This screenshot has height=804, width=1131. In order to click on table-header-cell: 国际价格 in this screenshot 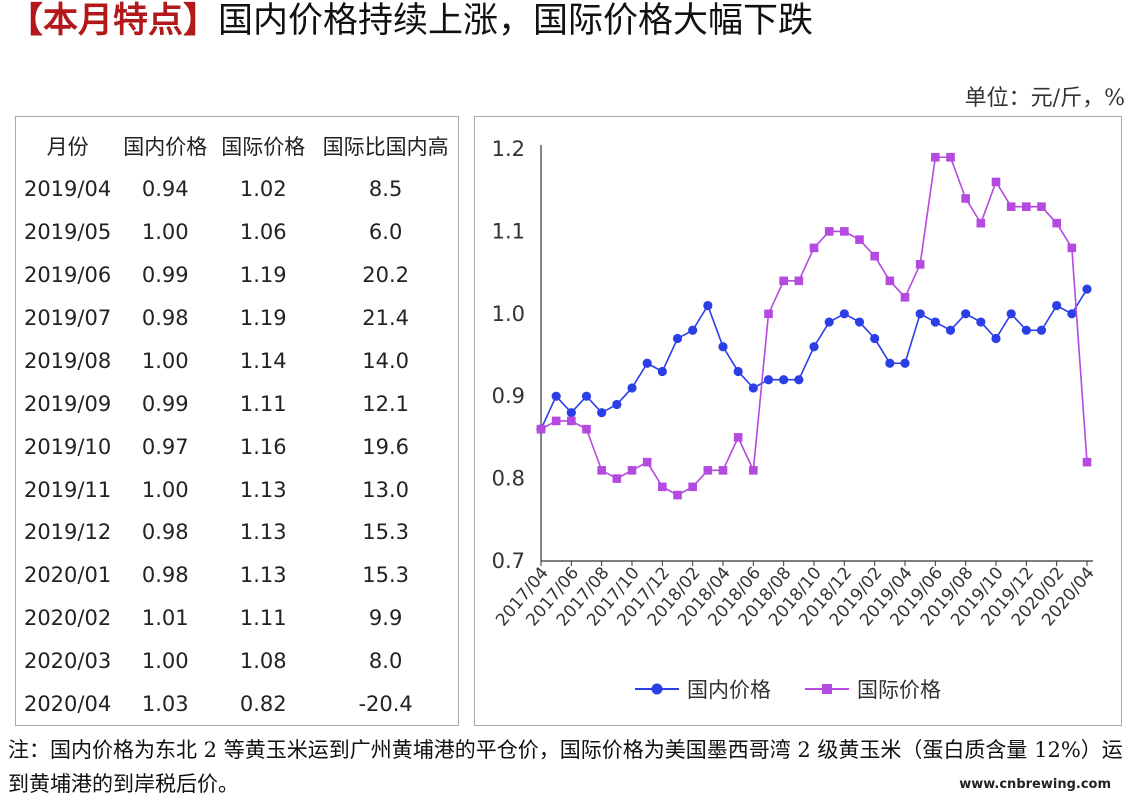, I will do `click(263, 147)`.